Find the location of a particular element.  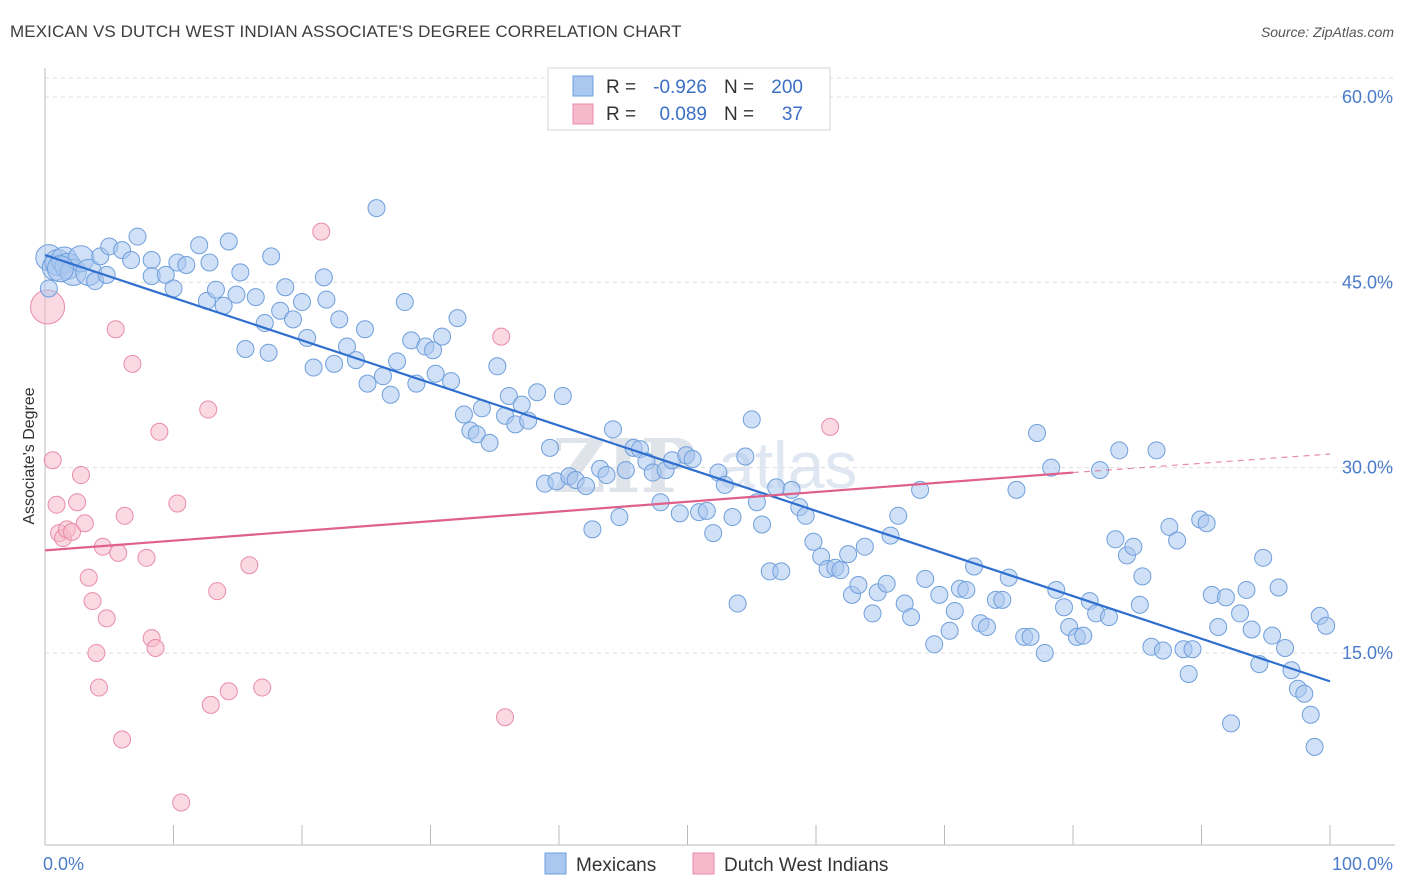

legend-n-value-2: 37 is located at coordinates (792, 114).